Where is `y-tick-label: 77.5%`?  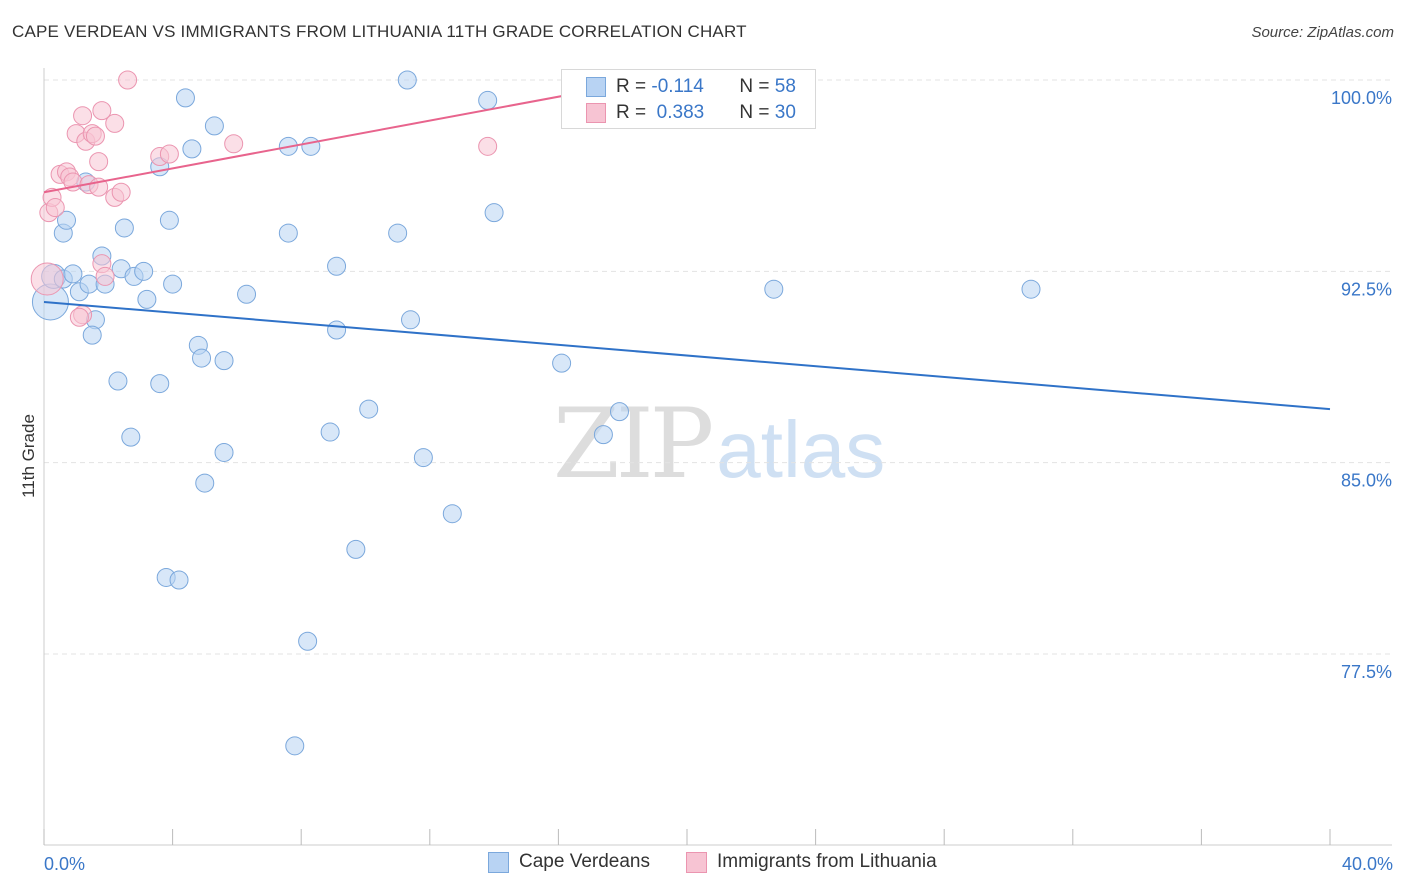 y-tick-label: 77.5% is located at coordinates (1366, 672).